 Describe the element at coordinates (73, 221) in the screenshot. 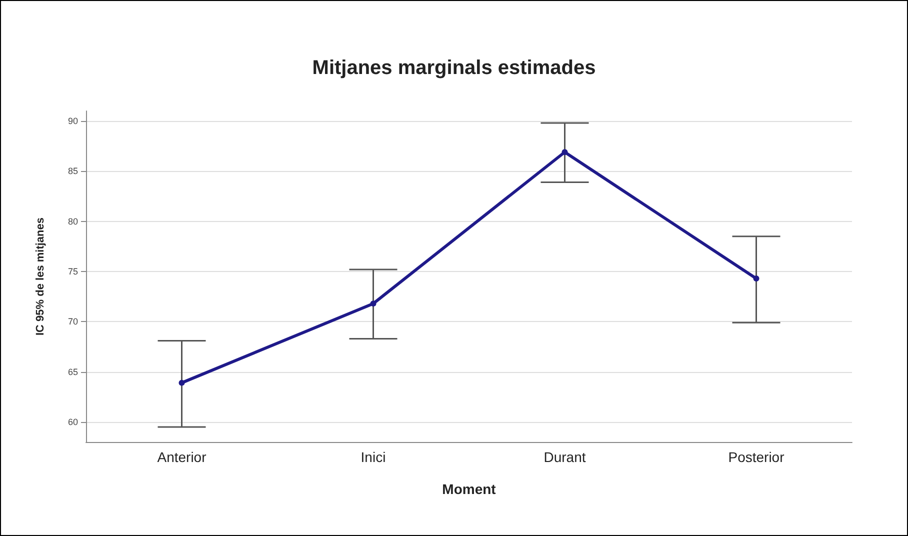

I see `y-tick-label: 80` at that location.